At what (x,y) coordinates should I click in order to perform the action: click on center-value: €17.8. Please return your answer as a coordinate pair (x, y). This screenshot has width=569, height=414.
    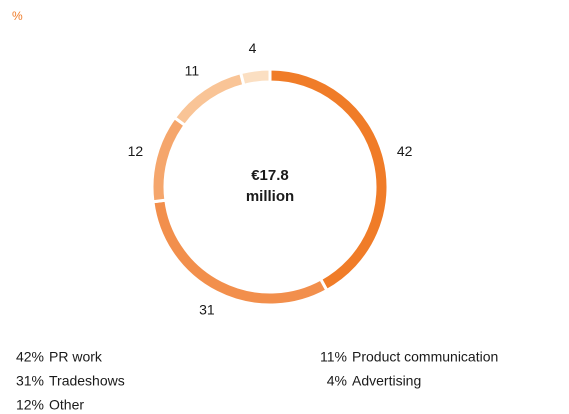
    Looking at the image, I should click on (270, 175).